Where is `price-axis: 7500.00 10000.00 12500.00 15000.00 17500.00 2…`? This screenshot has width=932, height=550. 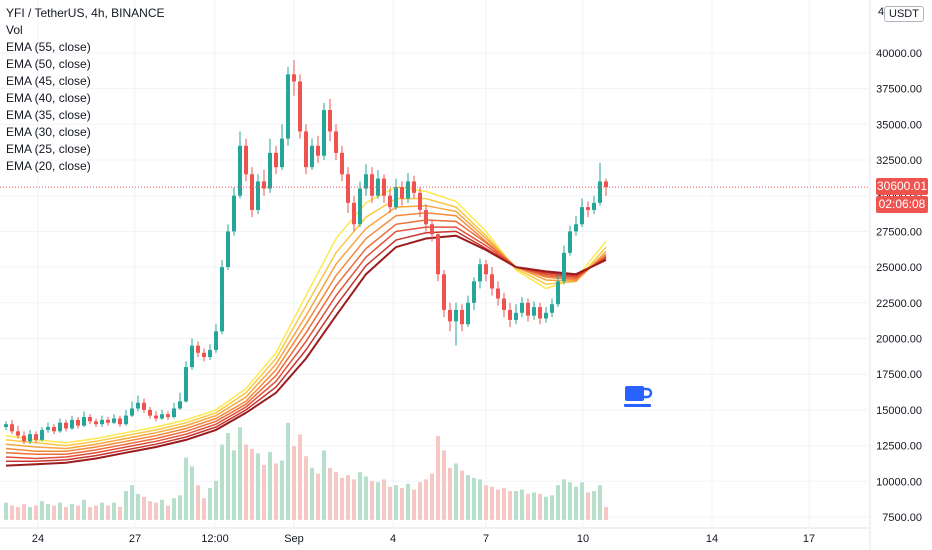 price-axis: 7500.00 10000.00 12500.00 15000.00 17500.00 2… is located at coordinates (899, 265).